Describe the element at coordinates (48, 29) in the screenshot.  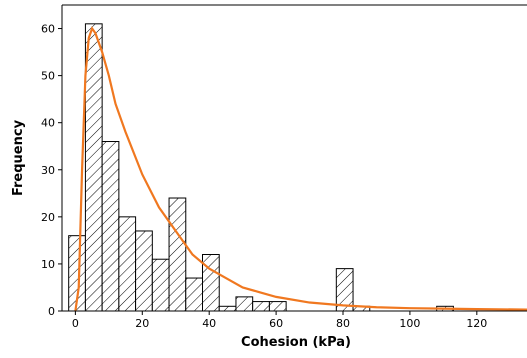
I see `y-tick-label: 60` at that location.